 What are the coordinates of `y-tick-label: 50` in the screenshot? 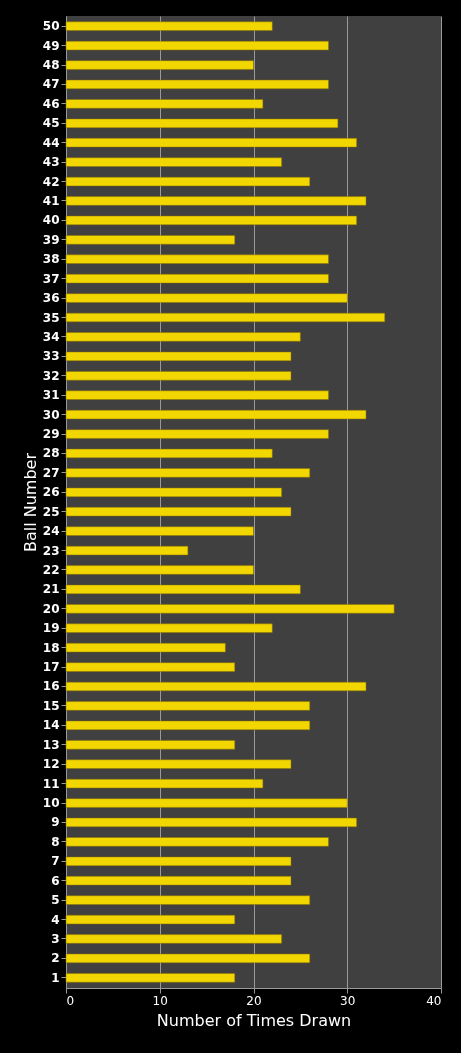 It's located at (51, 26).